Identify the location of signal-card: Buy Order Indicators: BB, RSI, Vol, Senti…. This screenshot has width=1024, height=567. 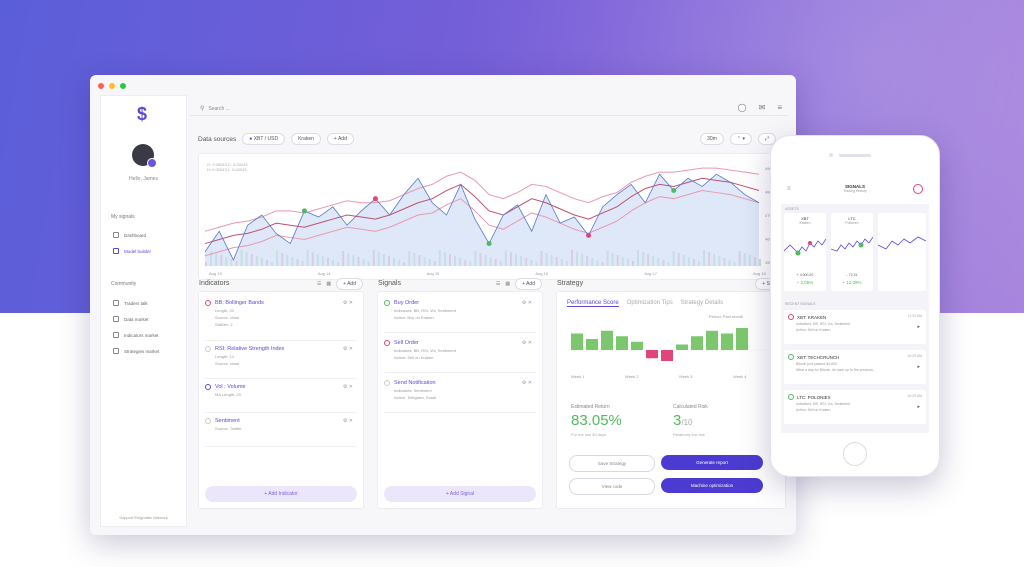
(460, 314).